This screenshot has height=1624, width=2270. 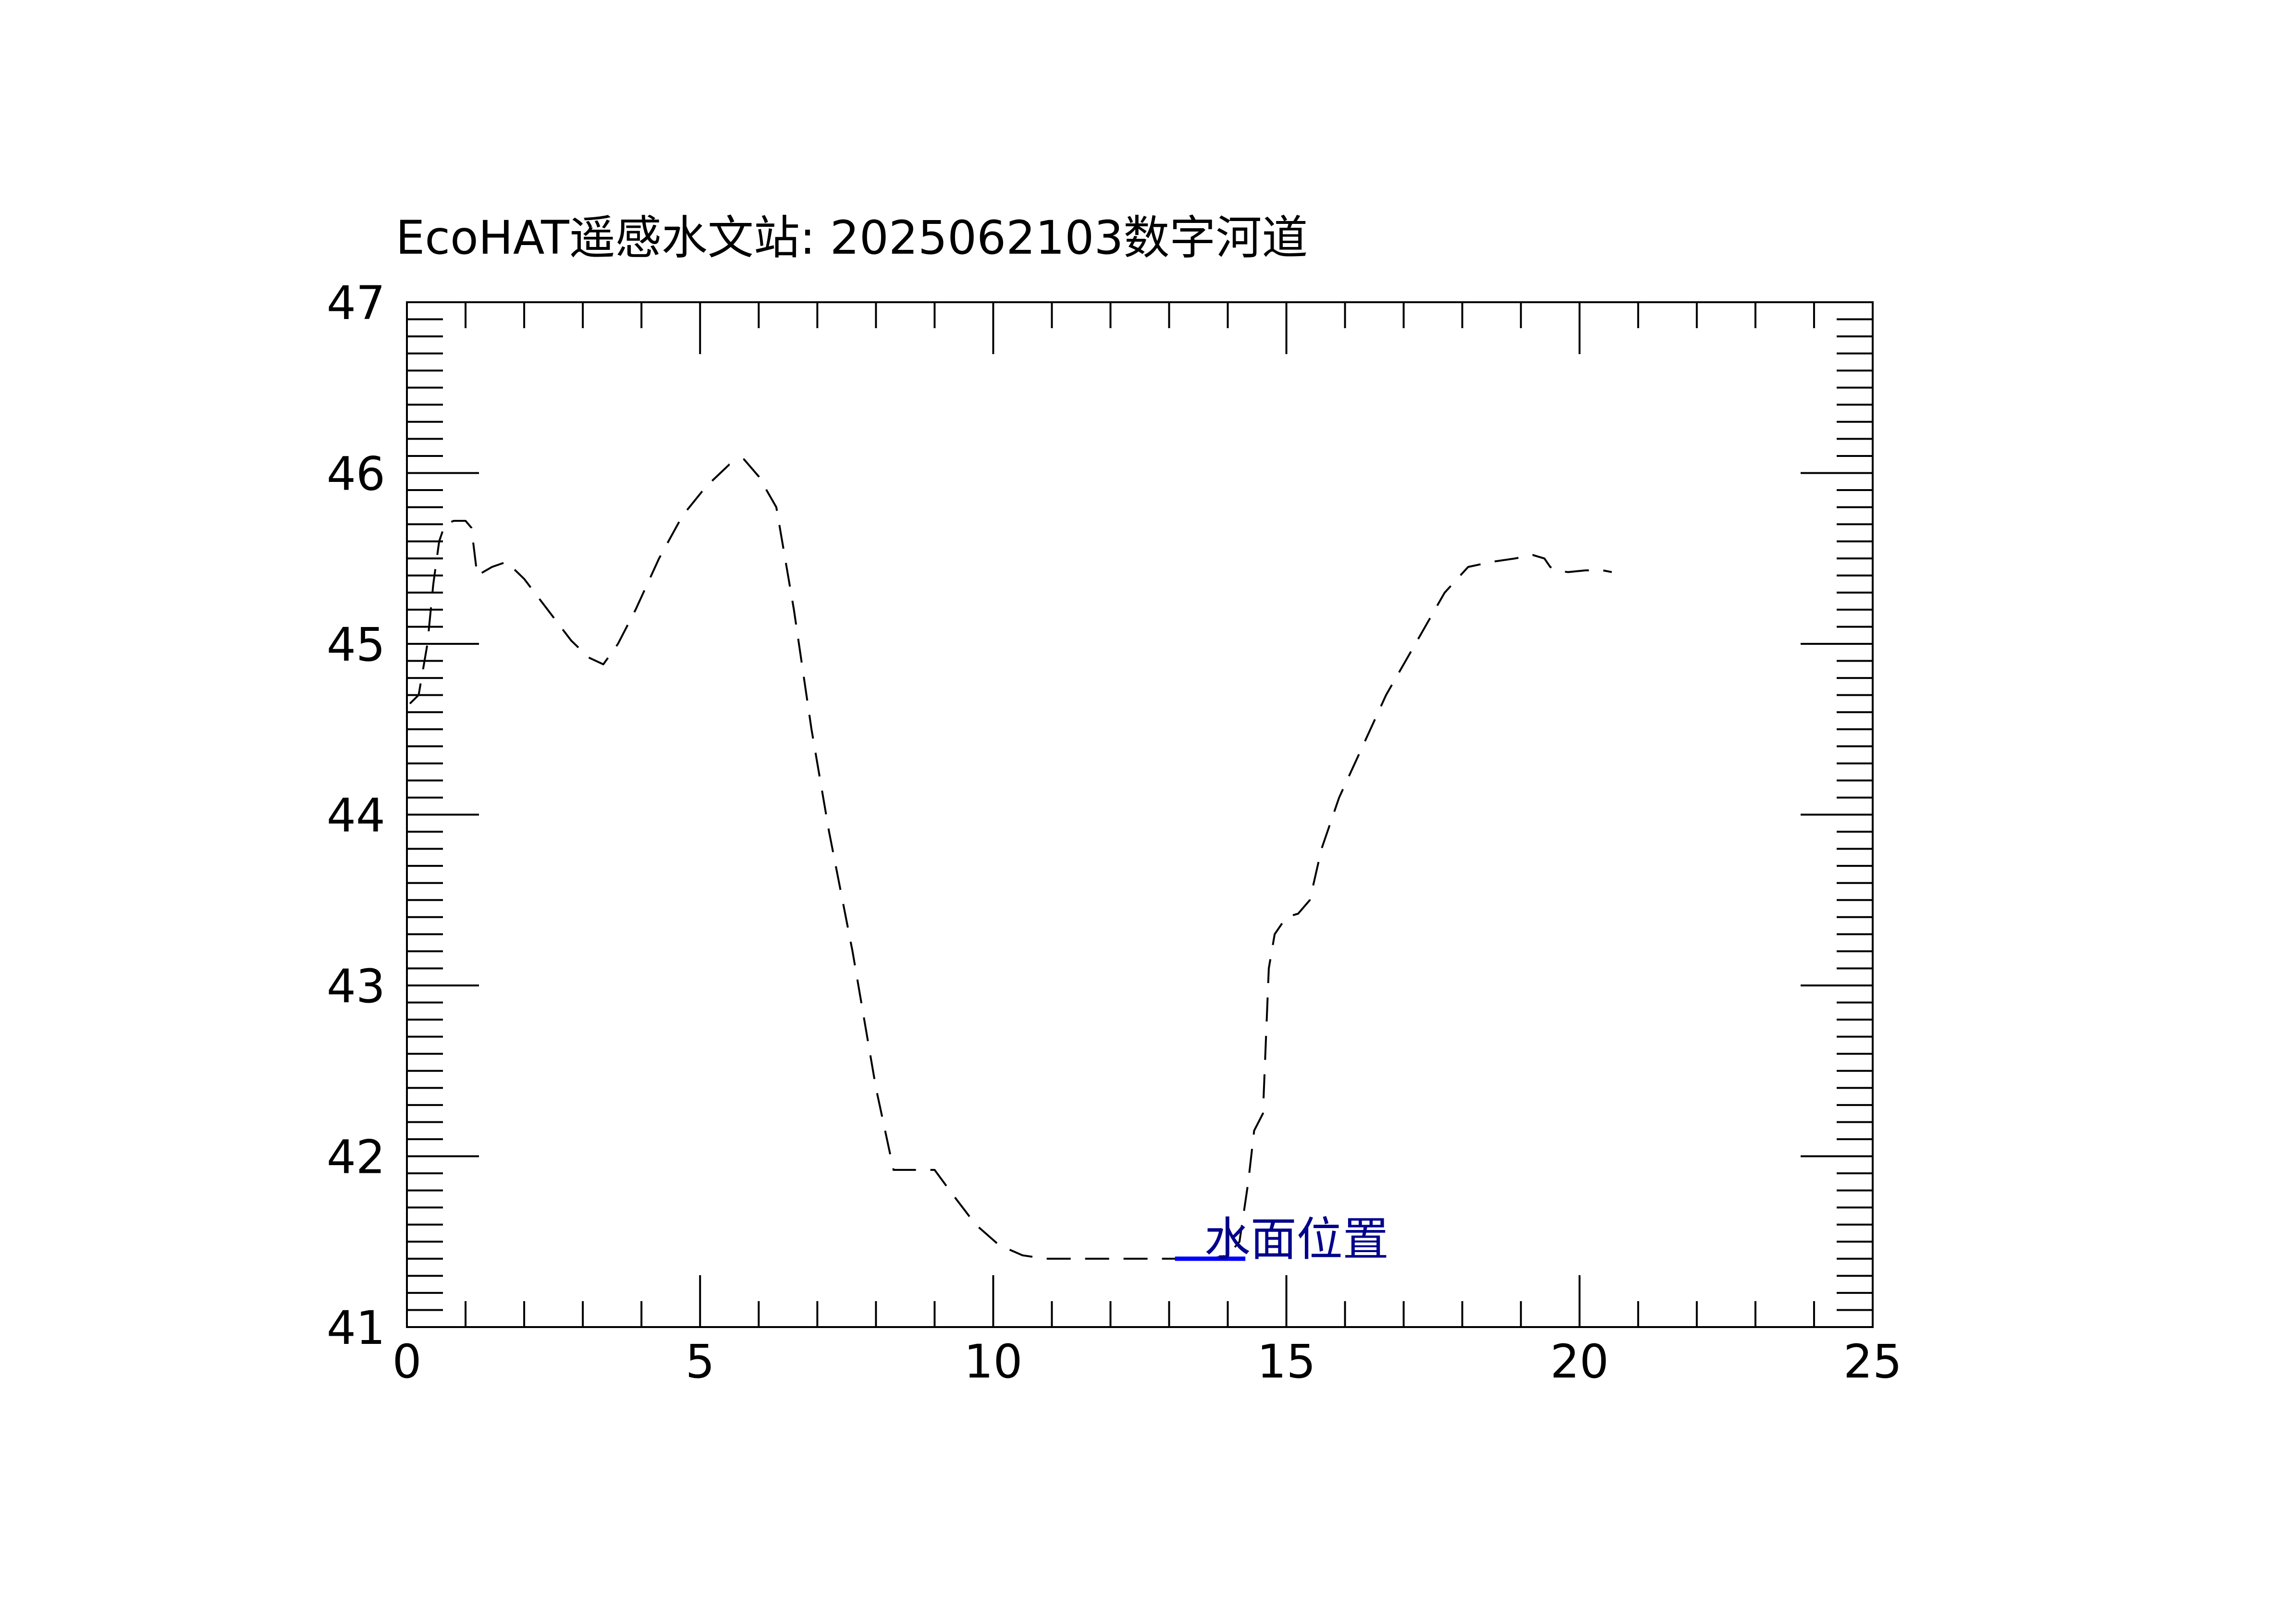 I want to click on x-tick-label: 10, so click(x=993, y=1362).